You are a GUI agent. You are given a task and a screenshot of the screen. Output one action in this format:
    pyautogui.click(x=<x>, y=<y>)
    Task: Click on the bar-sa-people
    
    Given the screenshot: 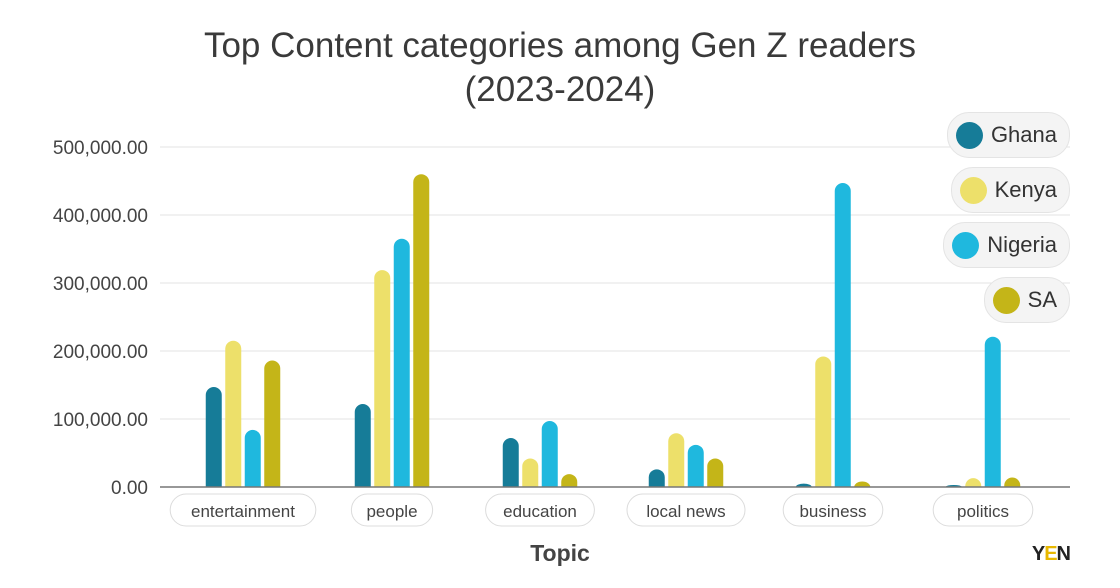 What is the action you would take?
    pyautogui.click(x=421, y=330)
    